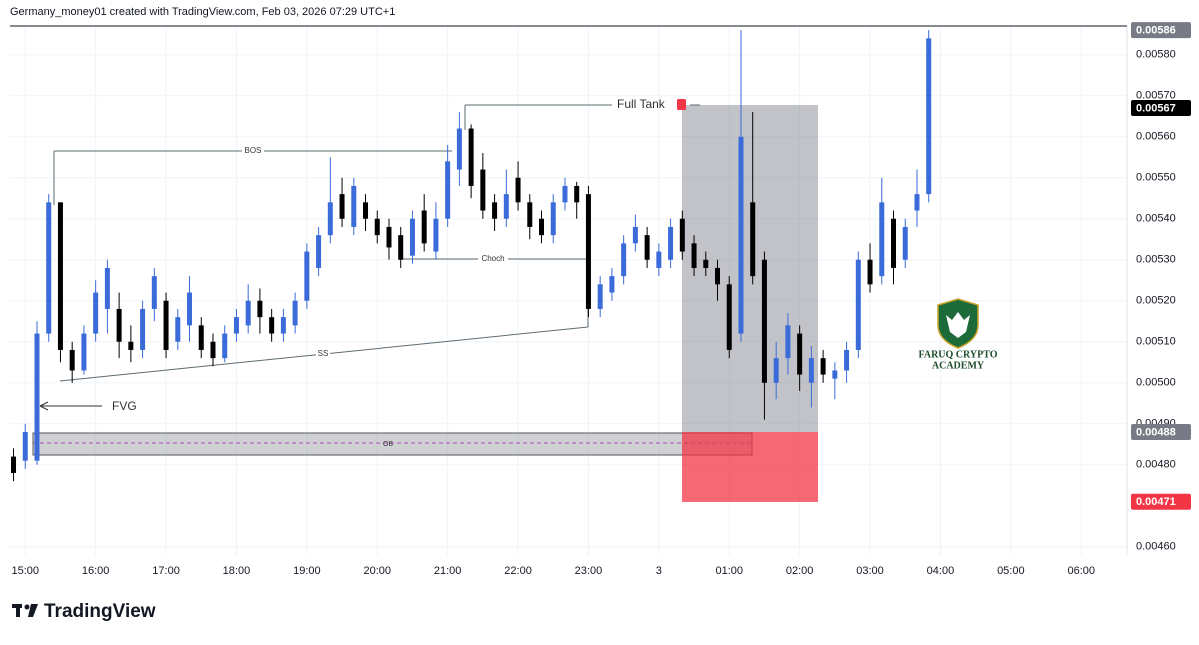 The image size is (1199, 645). What do you see at coordinates (729, 571) in the screenshot?
I see `x-tick-label: 01:00` at bounding box center [729, 571].